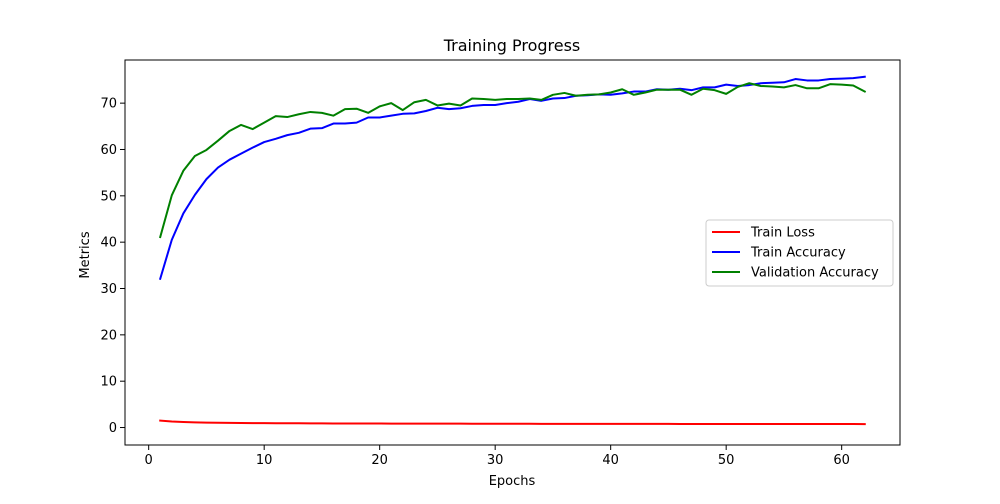  Describe the element at coordinates (512, 45) in the screenshot. I see `chart-title: Training Progress` at that location.